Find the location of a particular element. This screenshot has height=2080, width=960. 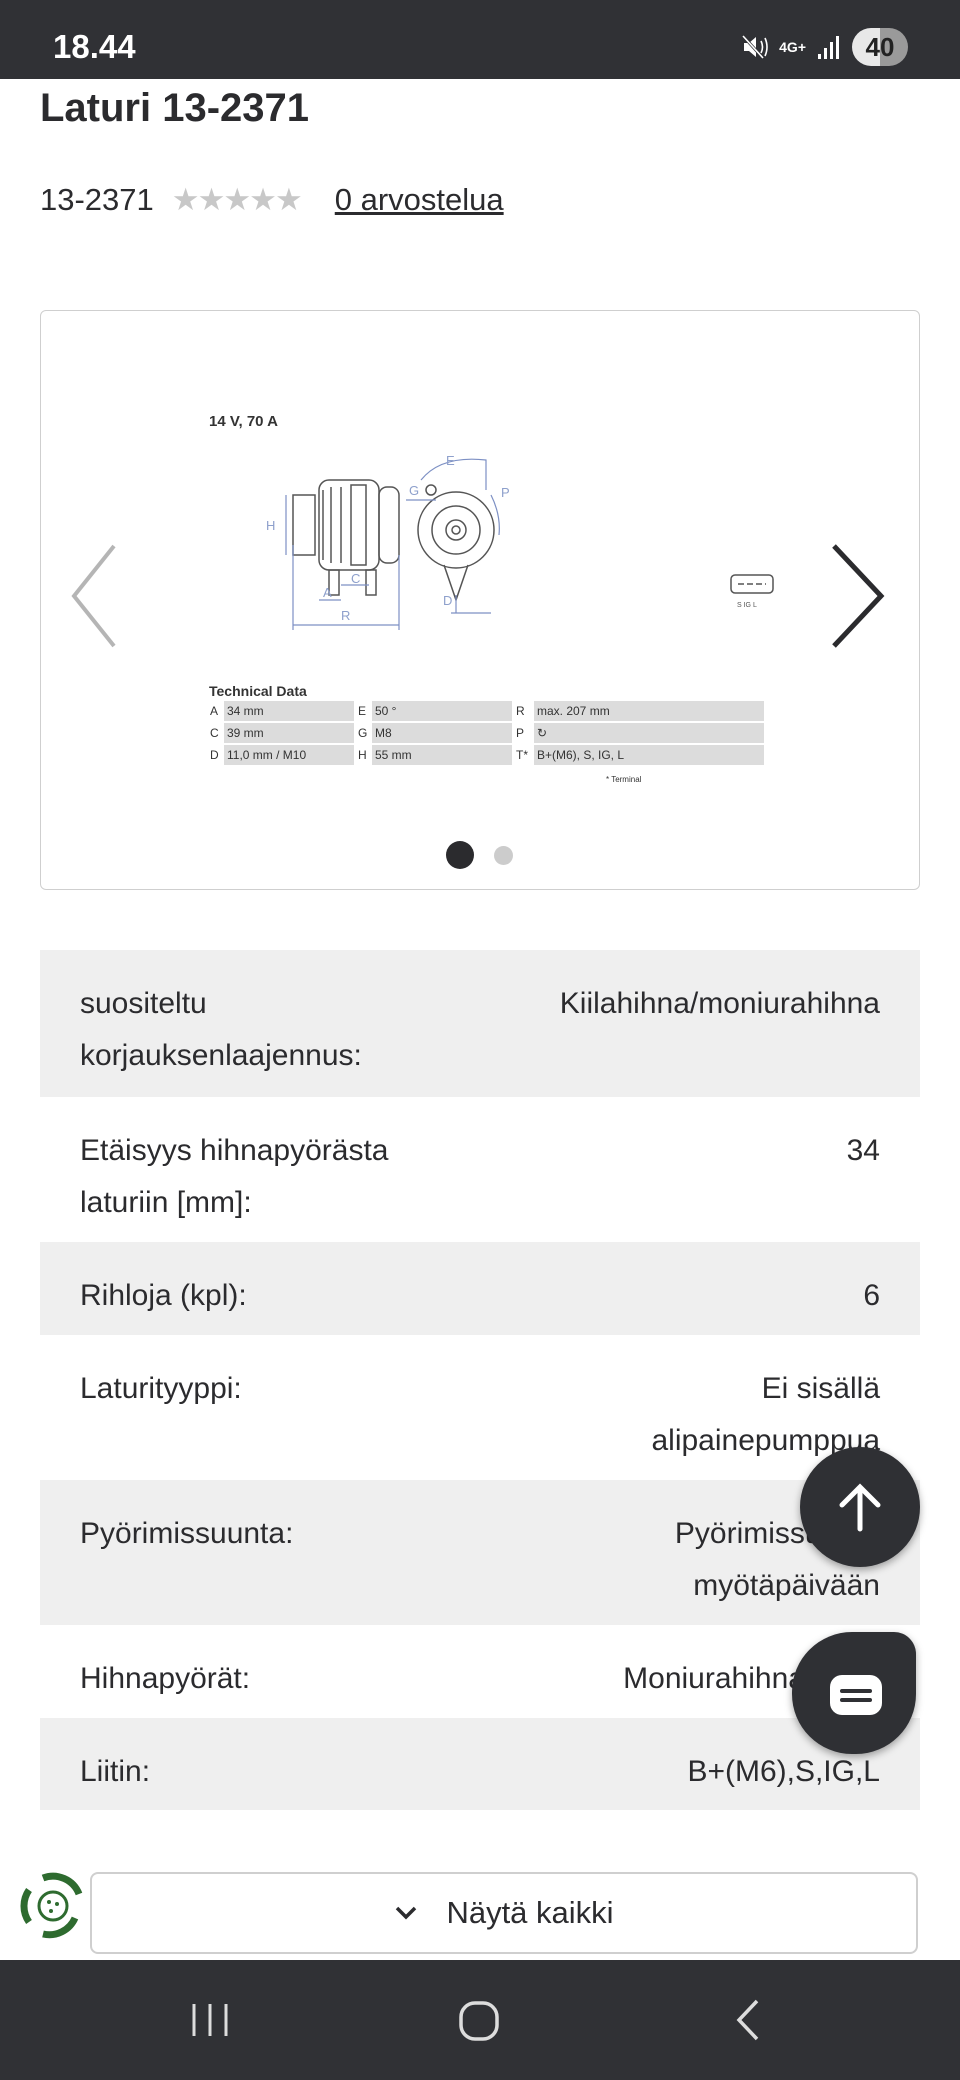

spec-label: suositeltu korjauksenlaajennus: is located at coordinates (221, 1029).